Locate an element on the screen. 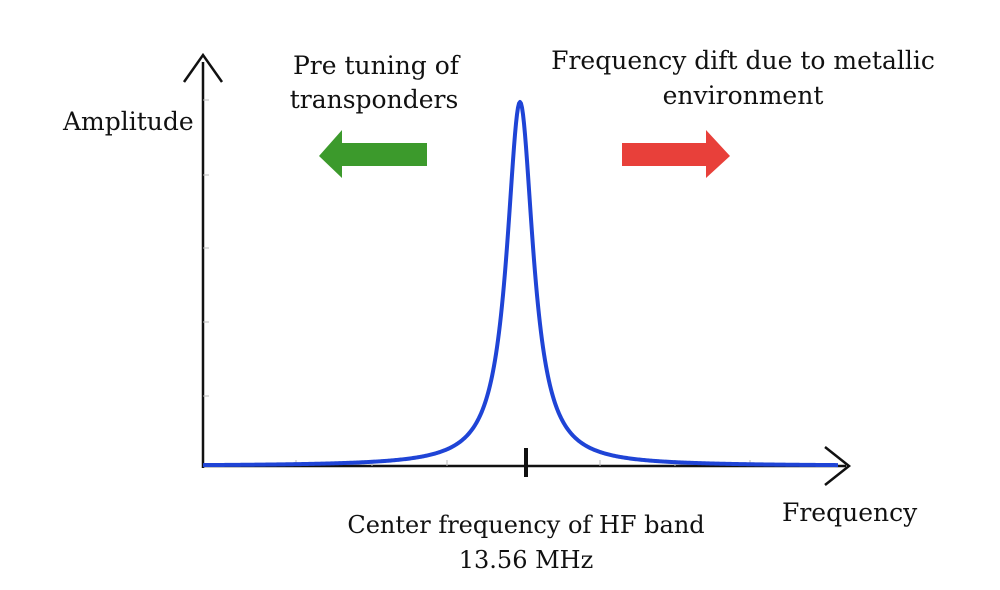 Image resolution: width=1000 pixels, height=590 pixels. center-frequency-value: 13.56 MHz is located at coordinates (526, 560).